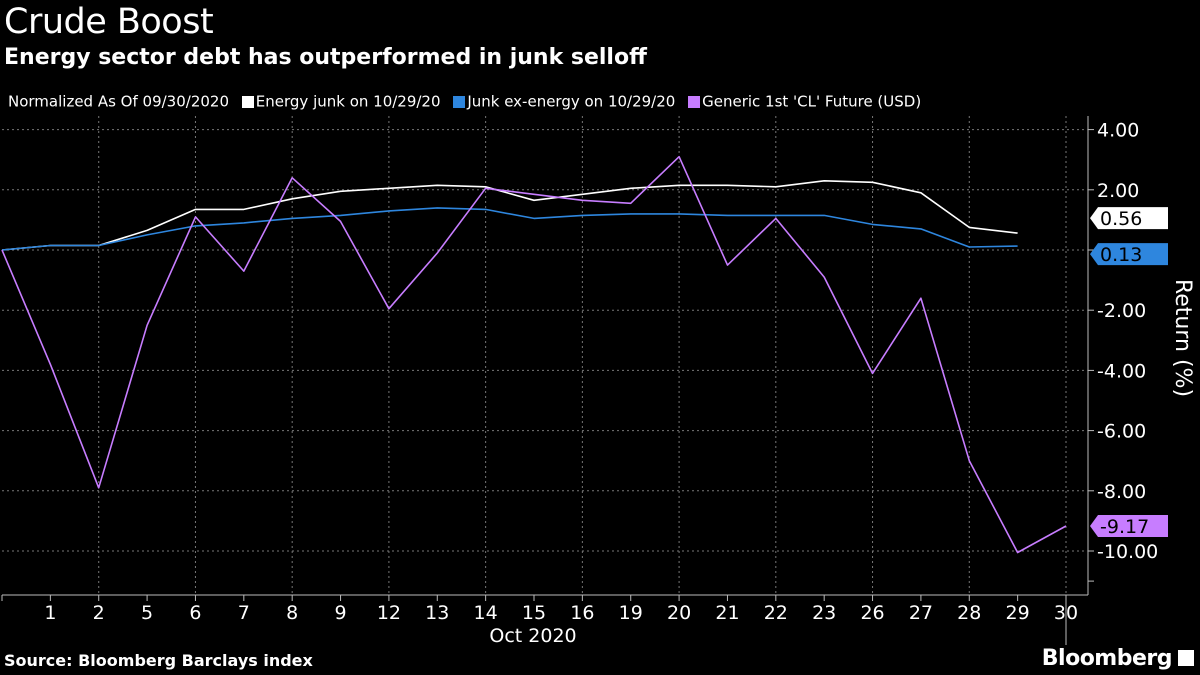 The height and width of the screenshot is (675, 1200). I want to click on y-tick-label: -6.00, so click(1121, 432).